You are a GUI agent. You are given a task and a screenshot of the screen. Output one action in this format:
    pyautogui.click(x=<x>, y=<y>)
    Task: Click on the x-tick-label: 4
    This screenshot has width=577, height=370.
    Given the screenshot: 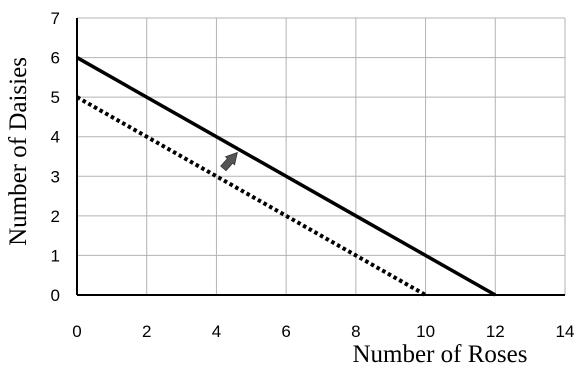 What is the action you would take?
    pyautogui.click(x=216, y=331)
    